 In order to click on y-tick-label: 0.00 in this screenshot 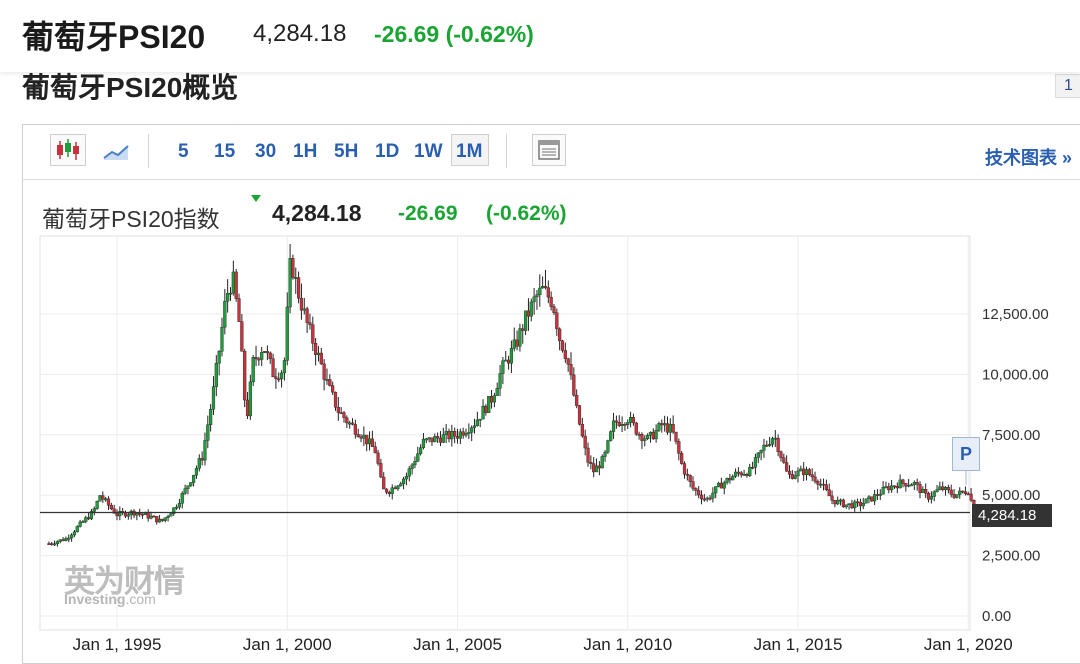, I will do `click(996, 616)`.